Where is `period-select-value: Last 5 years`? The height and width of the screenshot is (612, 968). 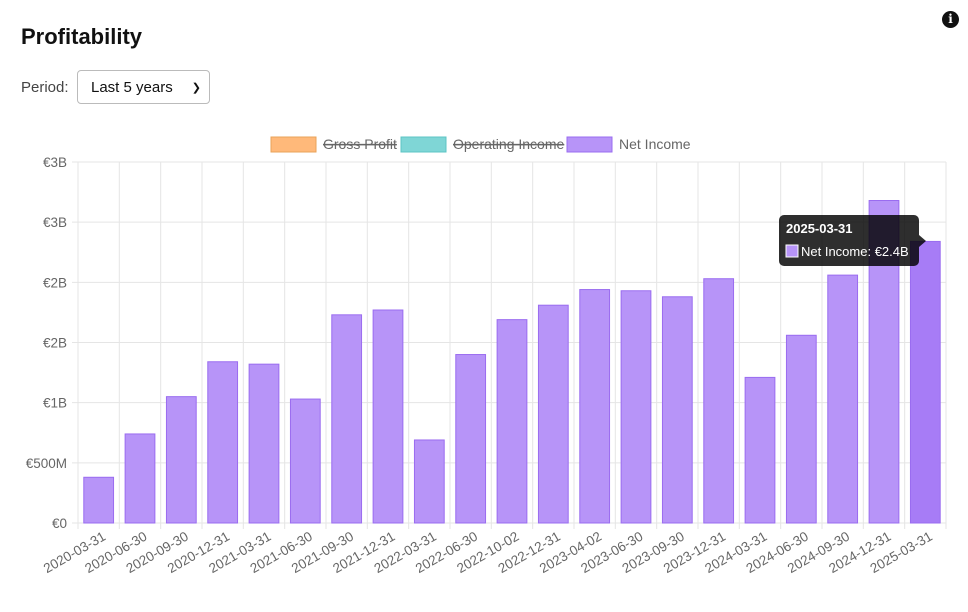
period-select-value: Last 5 years is located at coordinates (132, 87).